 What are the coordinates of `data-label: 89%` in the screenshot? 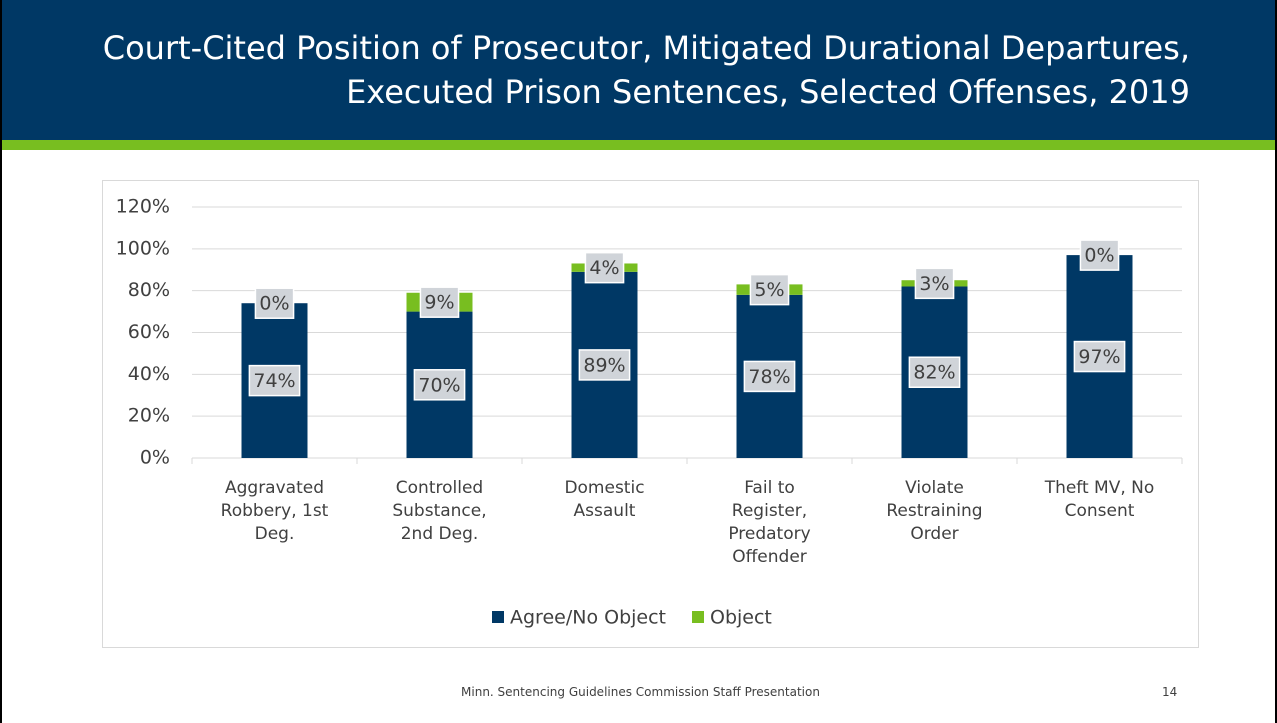 It's located at (604, 365).